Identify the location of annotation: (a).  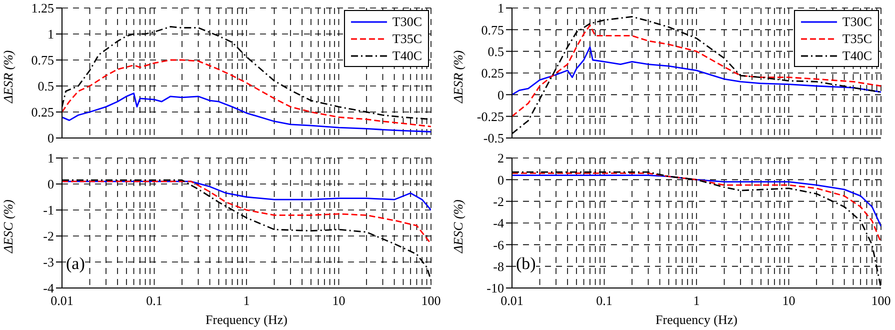
(75, 264).